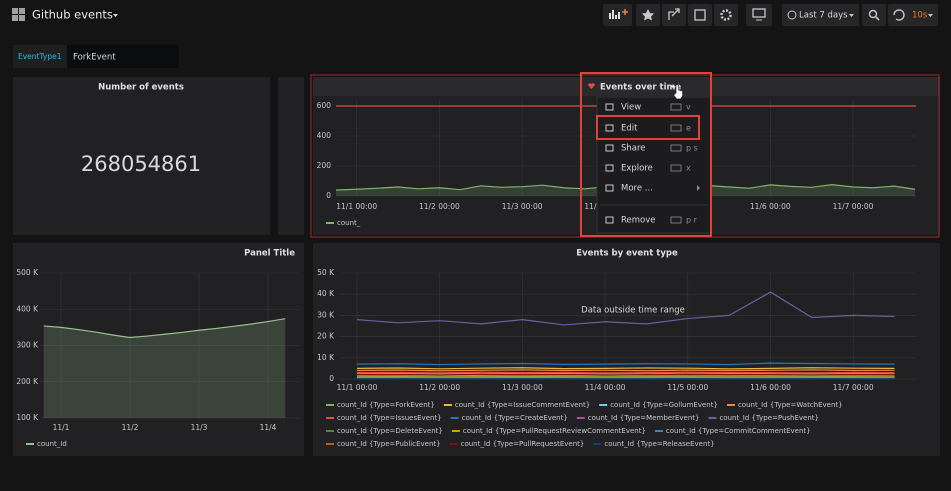 This screenshot has height=491, width=951. Describe the element at coordinates (692, 148) in the screenshot. I see `shortcut: p s` at that location.